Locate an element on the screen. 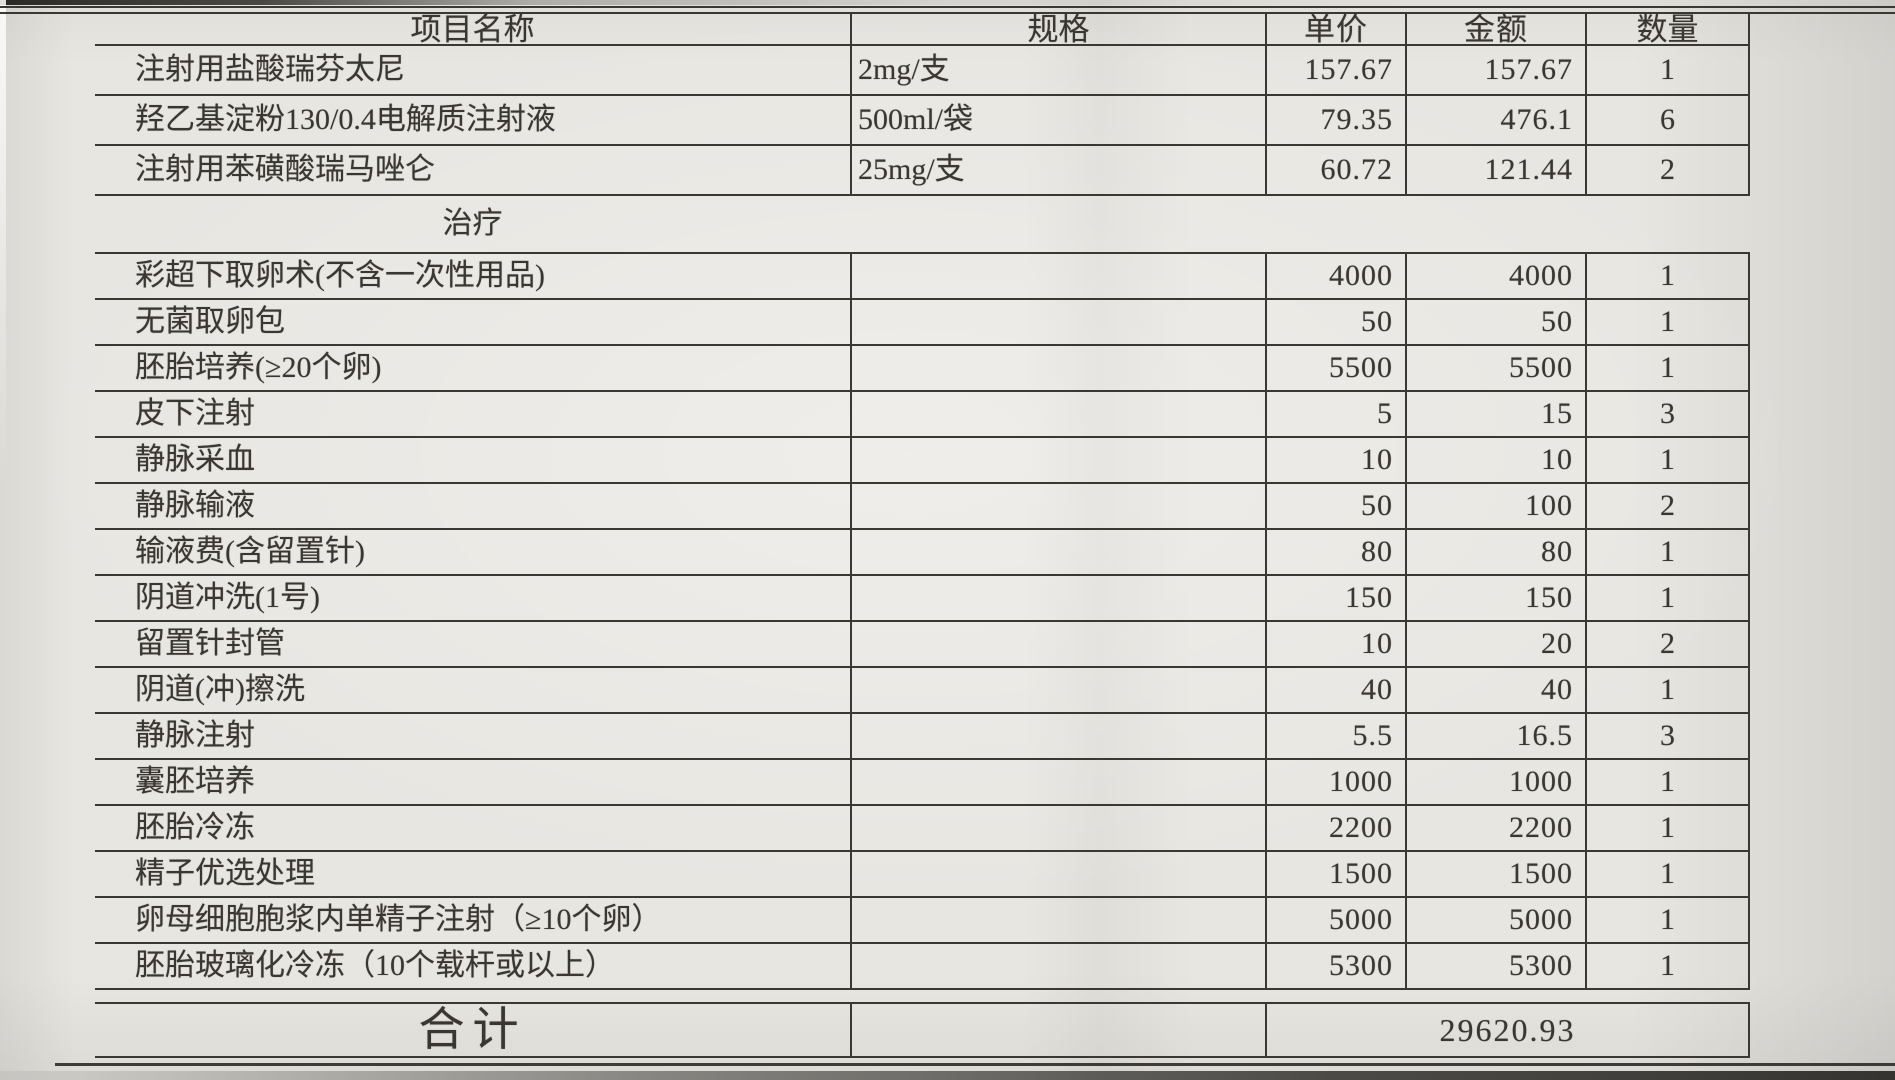 The width and height of the screenshot is (1895, 1080). table-row: 静脉注射 5.5 16.5 3 is located at coordinates (922, 737).